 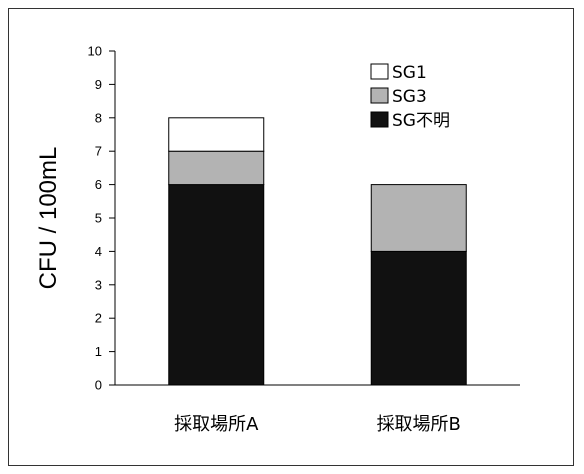 I want to click on legend-label: SG3, so click(x=409, y=97).